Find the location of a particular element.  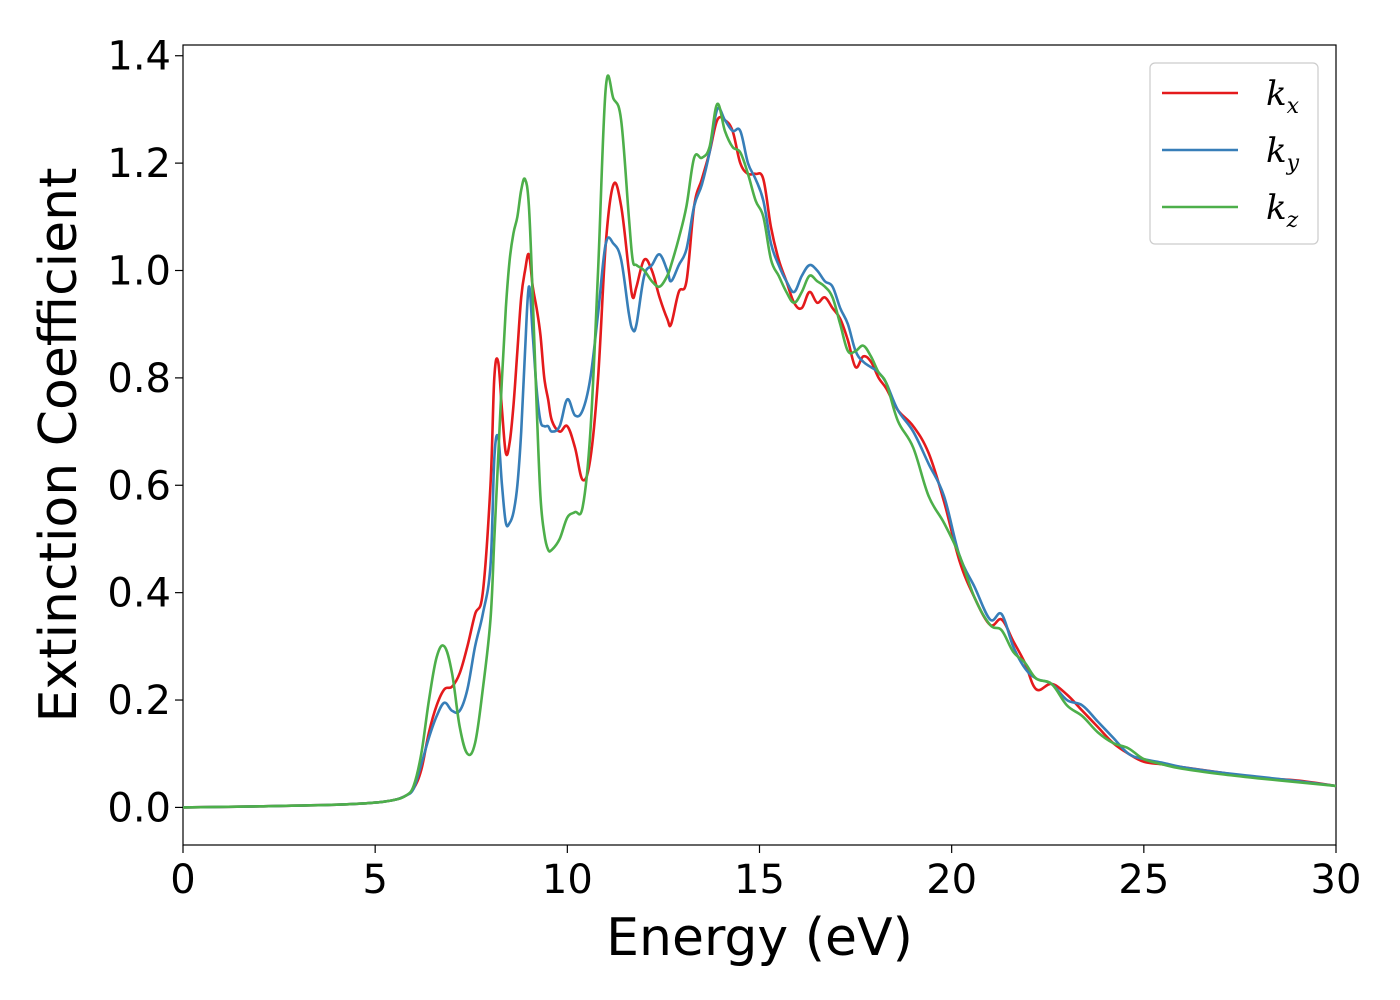

x-tick-label: 0 is located at coordinates (182, 880).